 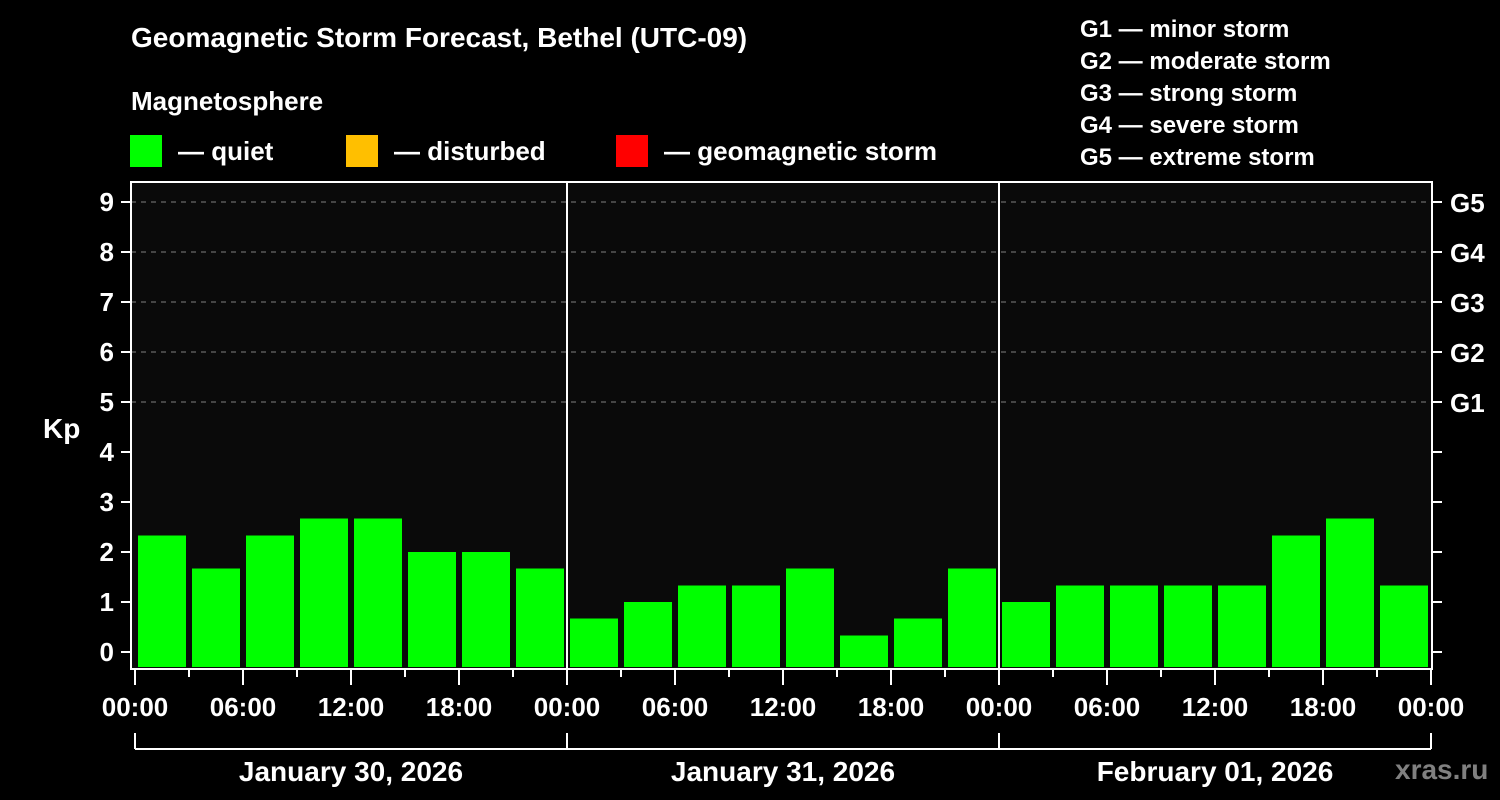 What do you see at coordinates (1467, 203) in the screenshot?
I see `g-scale-label: G5` at bounding box center [1467, 203].